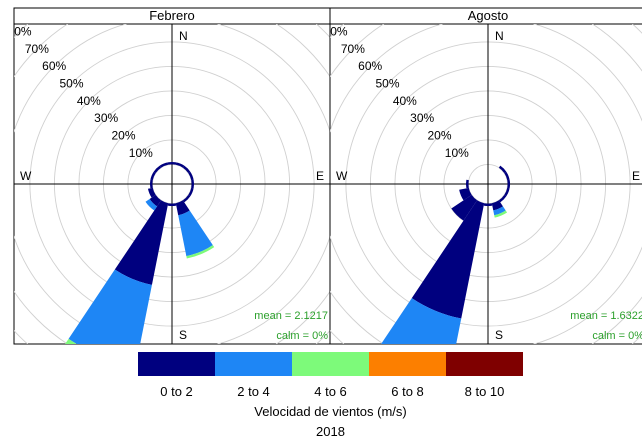 This screenshot has height=438, width=642. Describe the element at coordinates (407, 391) in the screenshot. I see `legend-label-4: 6 to 8` at that location.